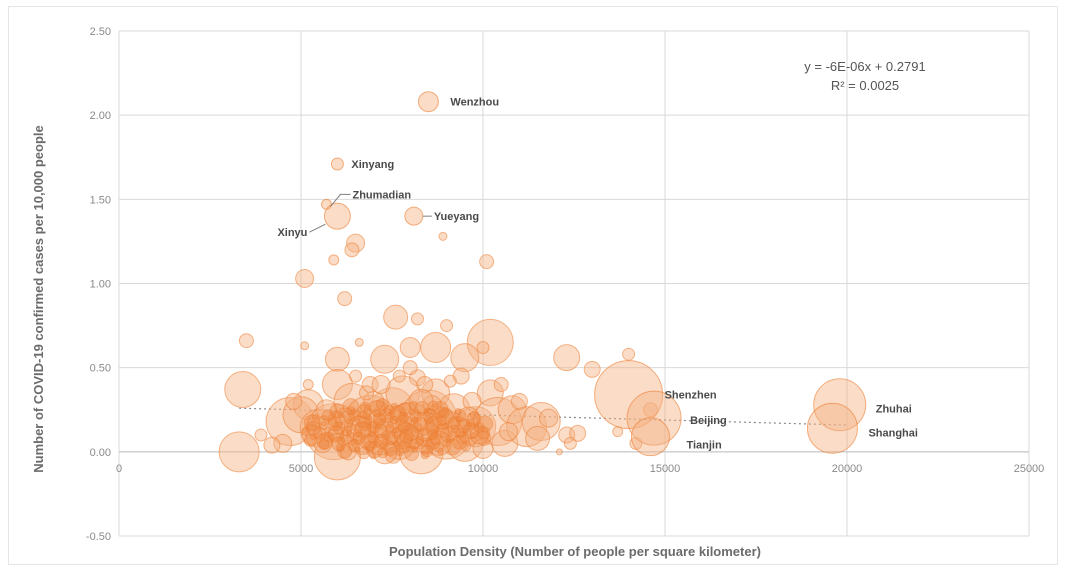 The image size is (1066, 571). Describe the element at coordinates (847, 469) in the screenshot. I see `x-tick-label-4: 20000` at that location.